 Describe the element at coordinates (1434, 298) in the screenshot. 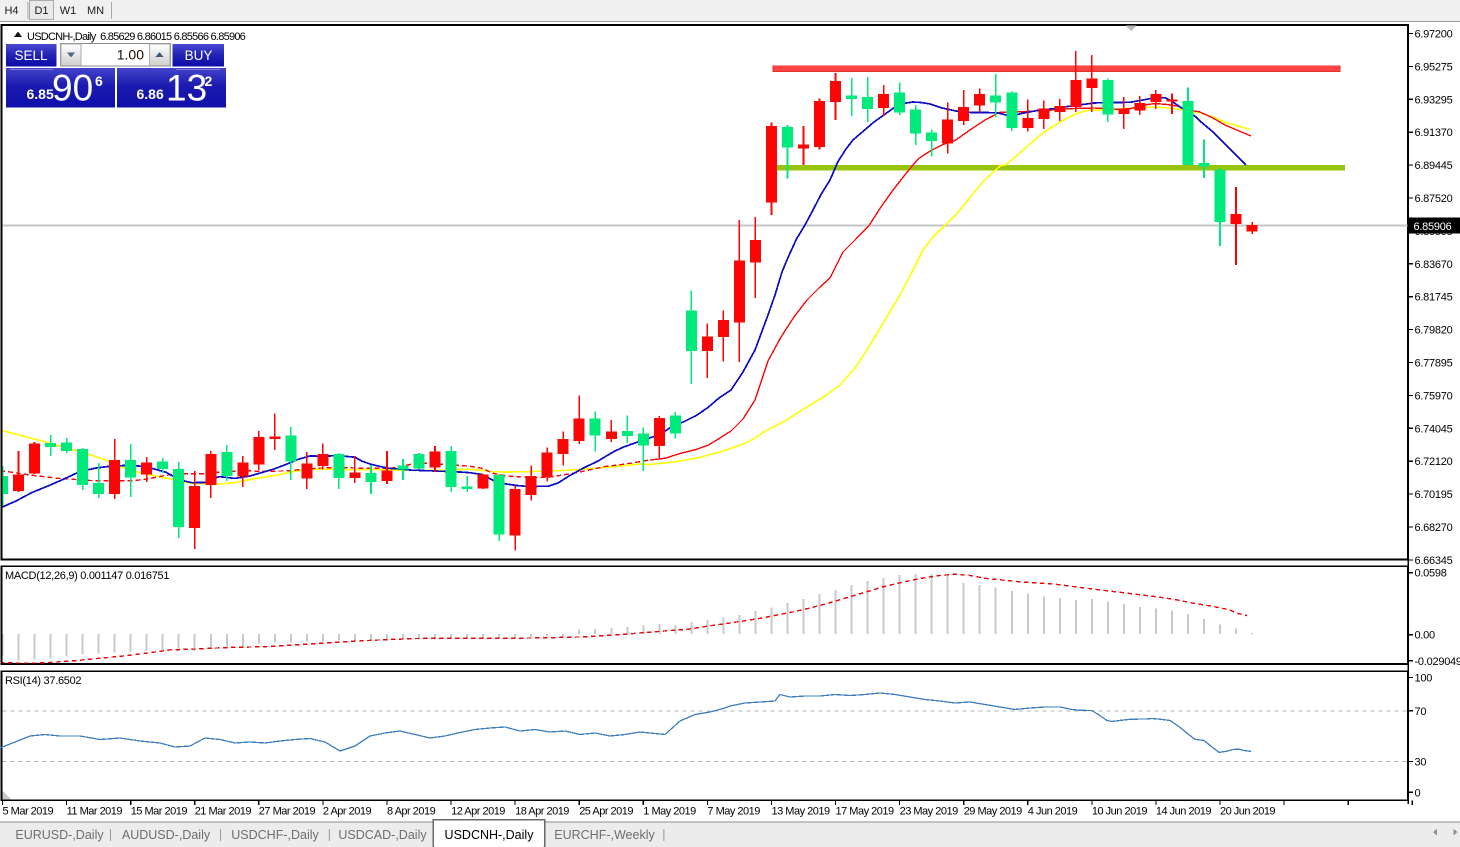

I see `svg-text: 6.81745` at that location.